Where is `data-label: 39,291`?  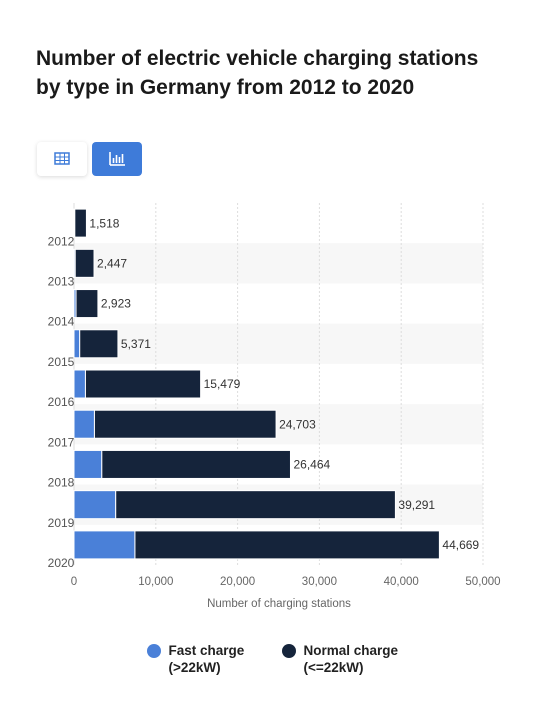 data-label: 39,291 is located at coordinates (416, 505).